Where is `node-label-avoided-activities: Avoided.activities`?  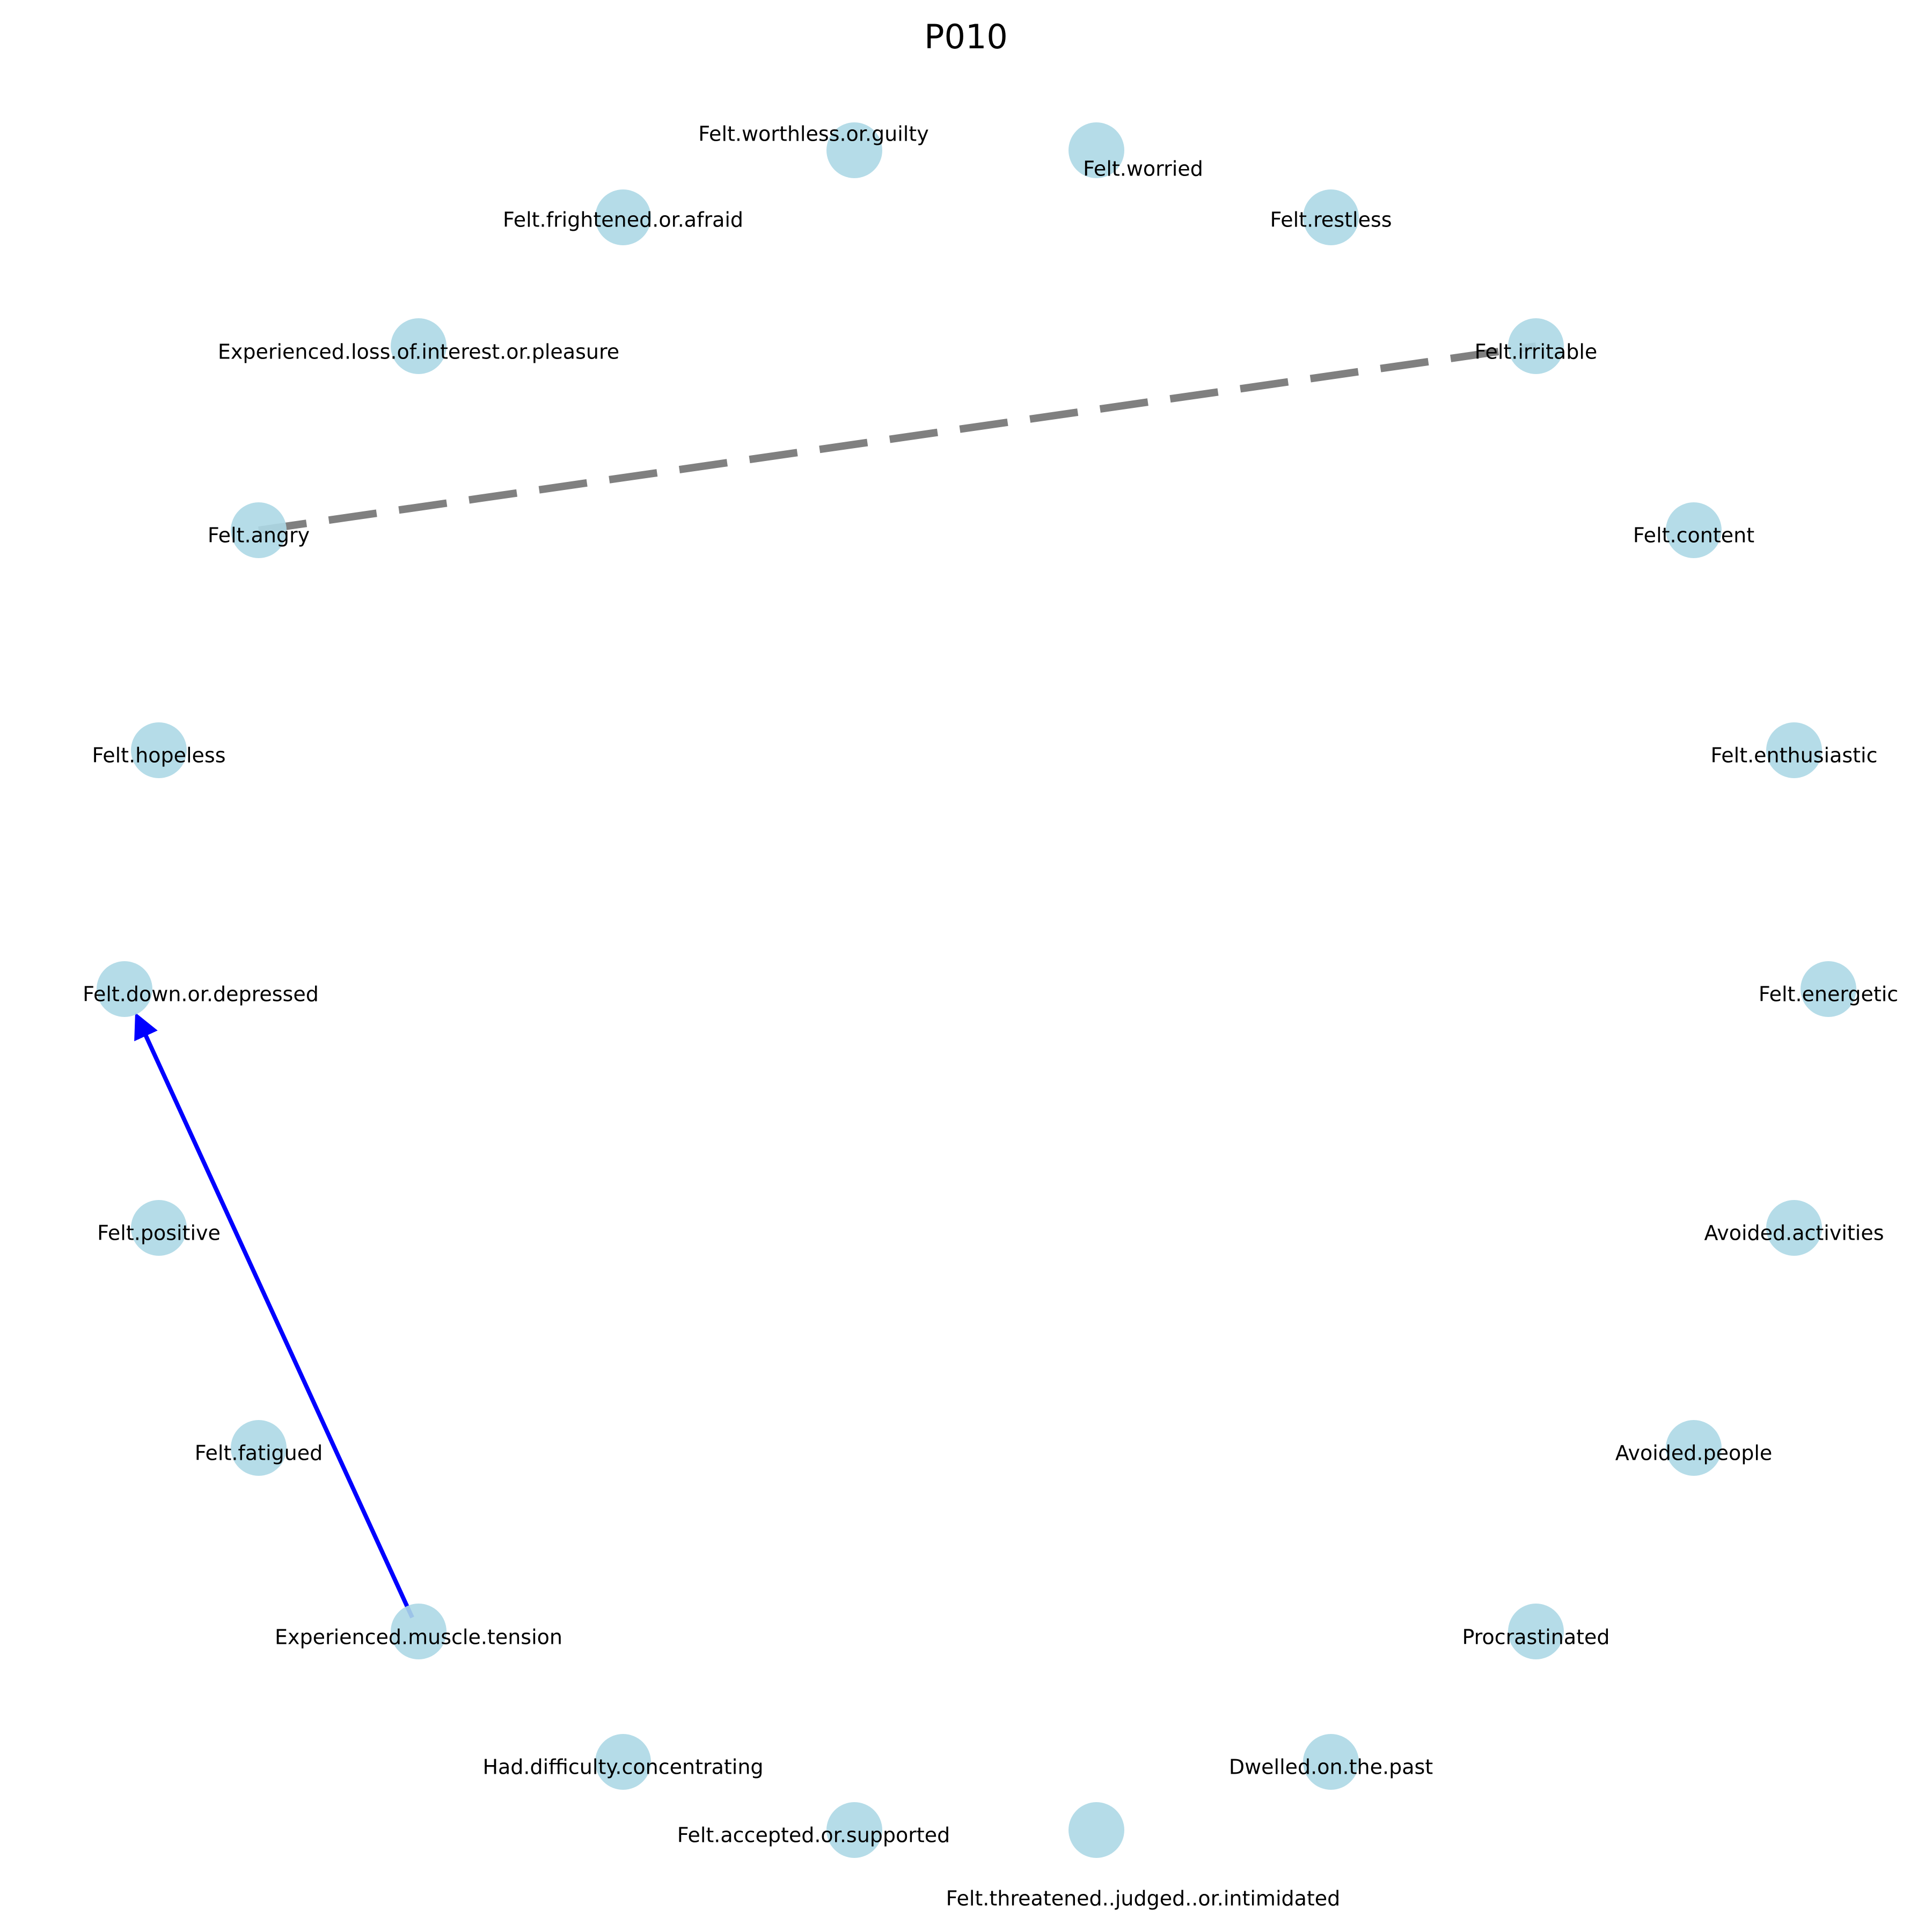
node-label-avoided-activities: Avoided.activities is located at coordinates (1794, 1233).